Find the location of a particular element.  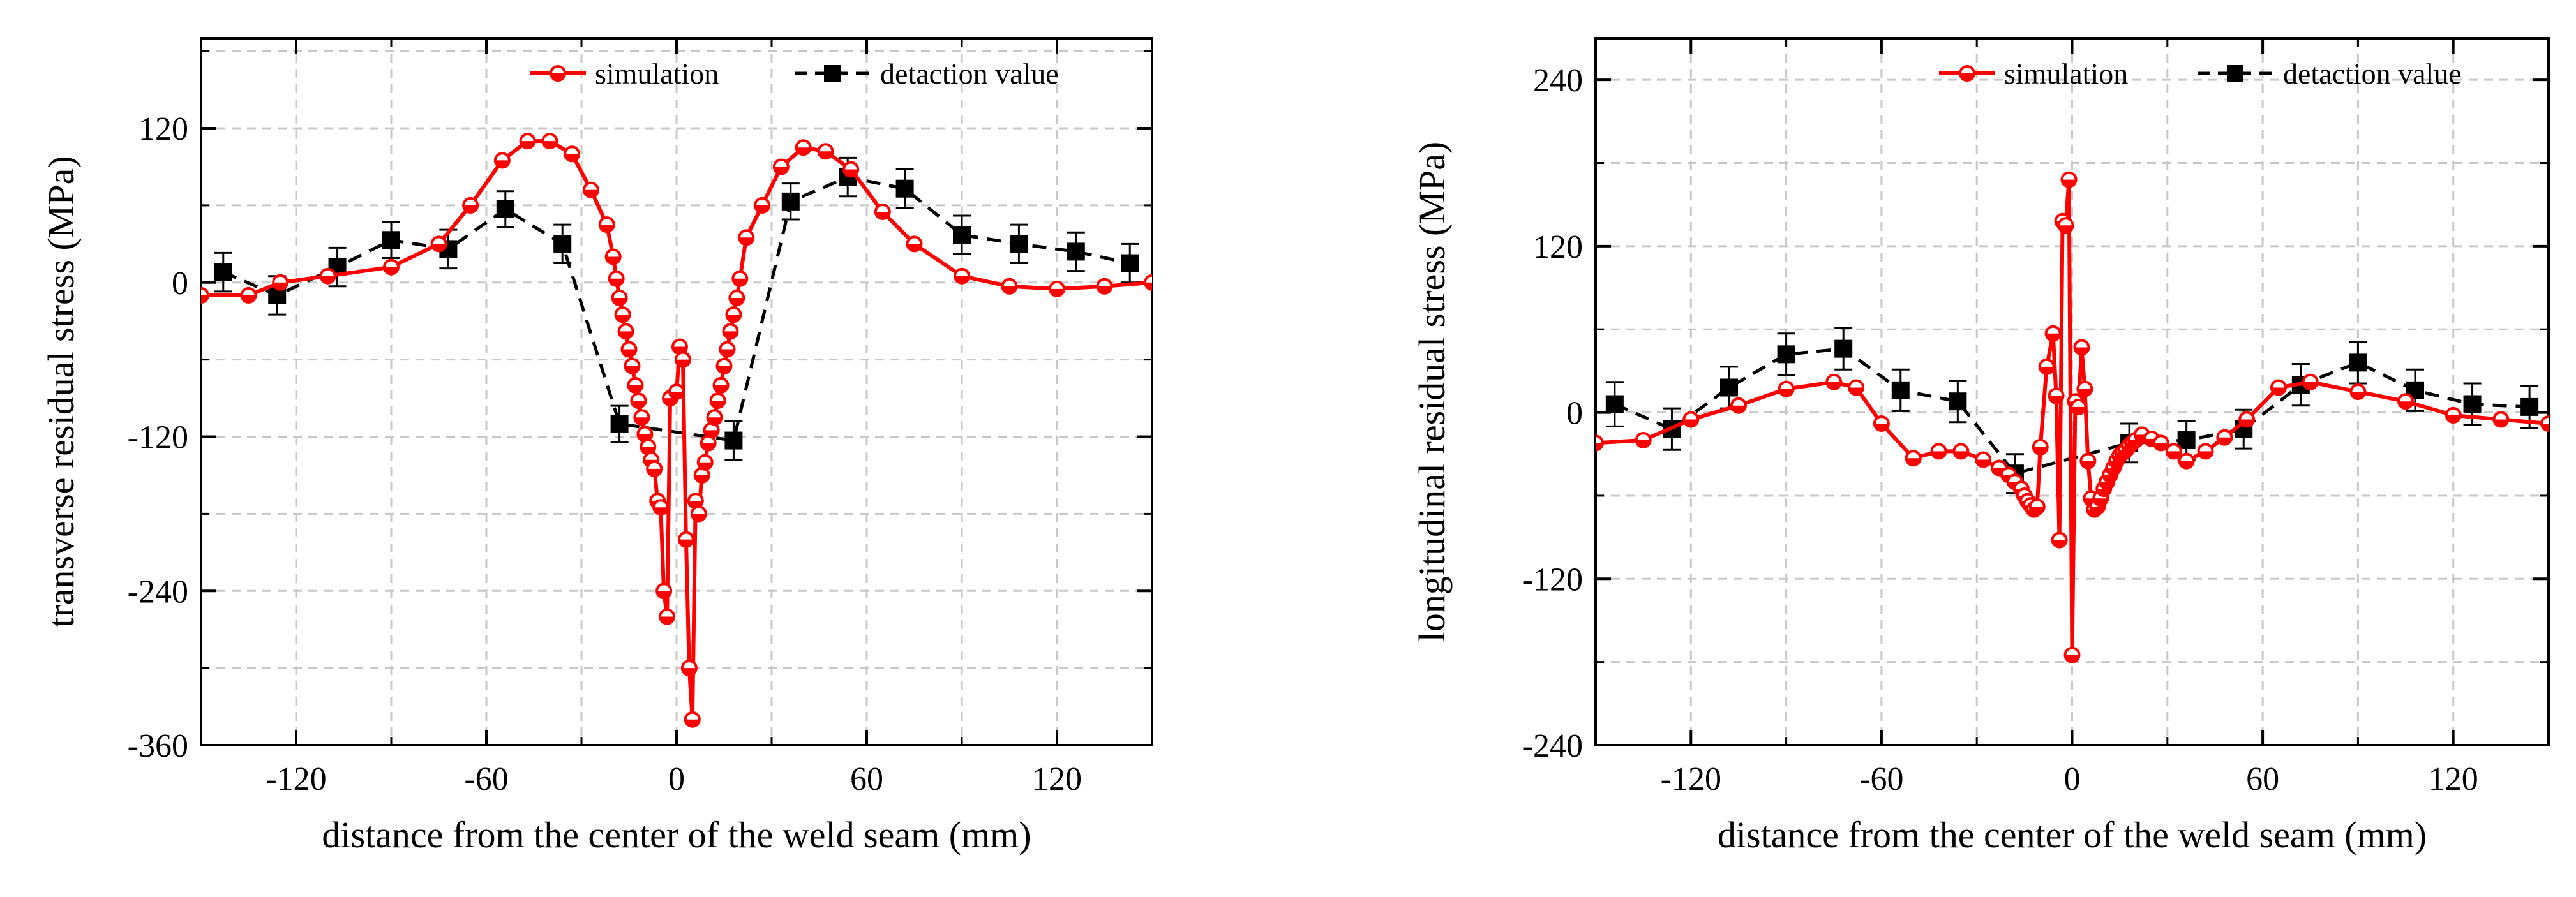

y-tick-label: 240 is located at coordinates (1558, 81).